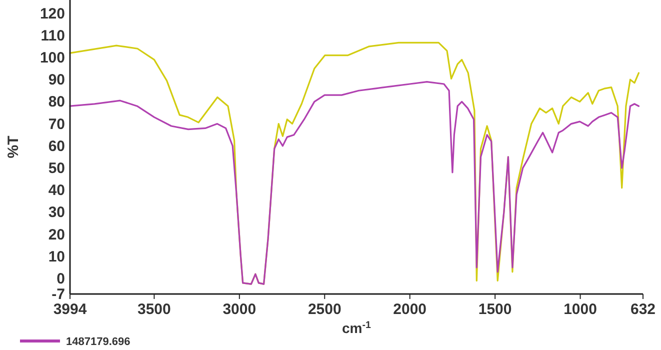  Describe the element at coordinates (643, 309) in the screenshot. I see `x-tick-label: 632` at that location.